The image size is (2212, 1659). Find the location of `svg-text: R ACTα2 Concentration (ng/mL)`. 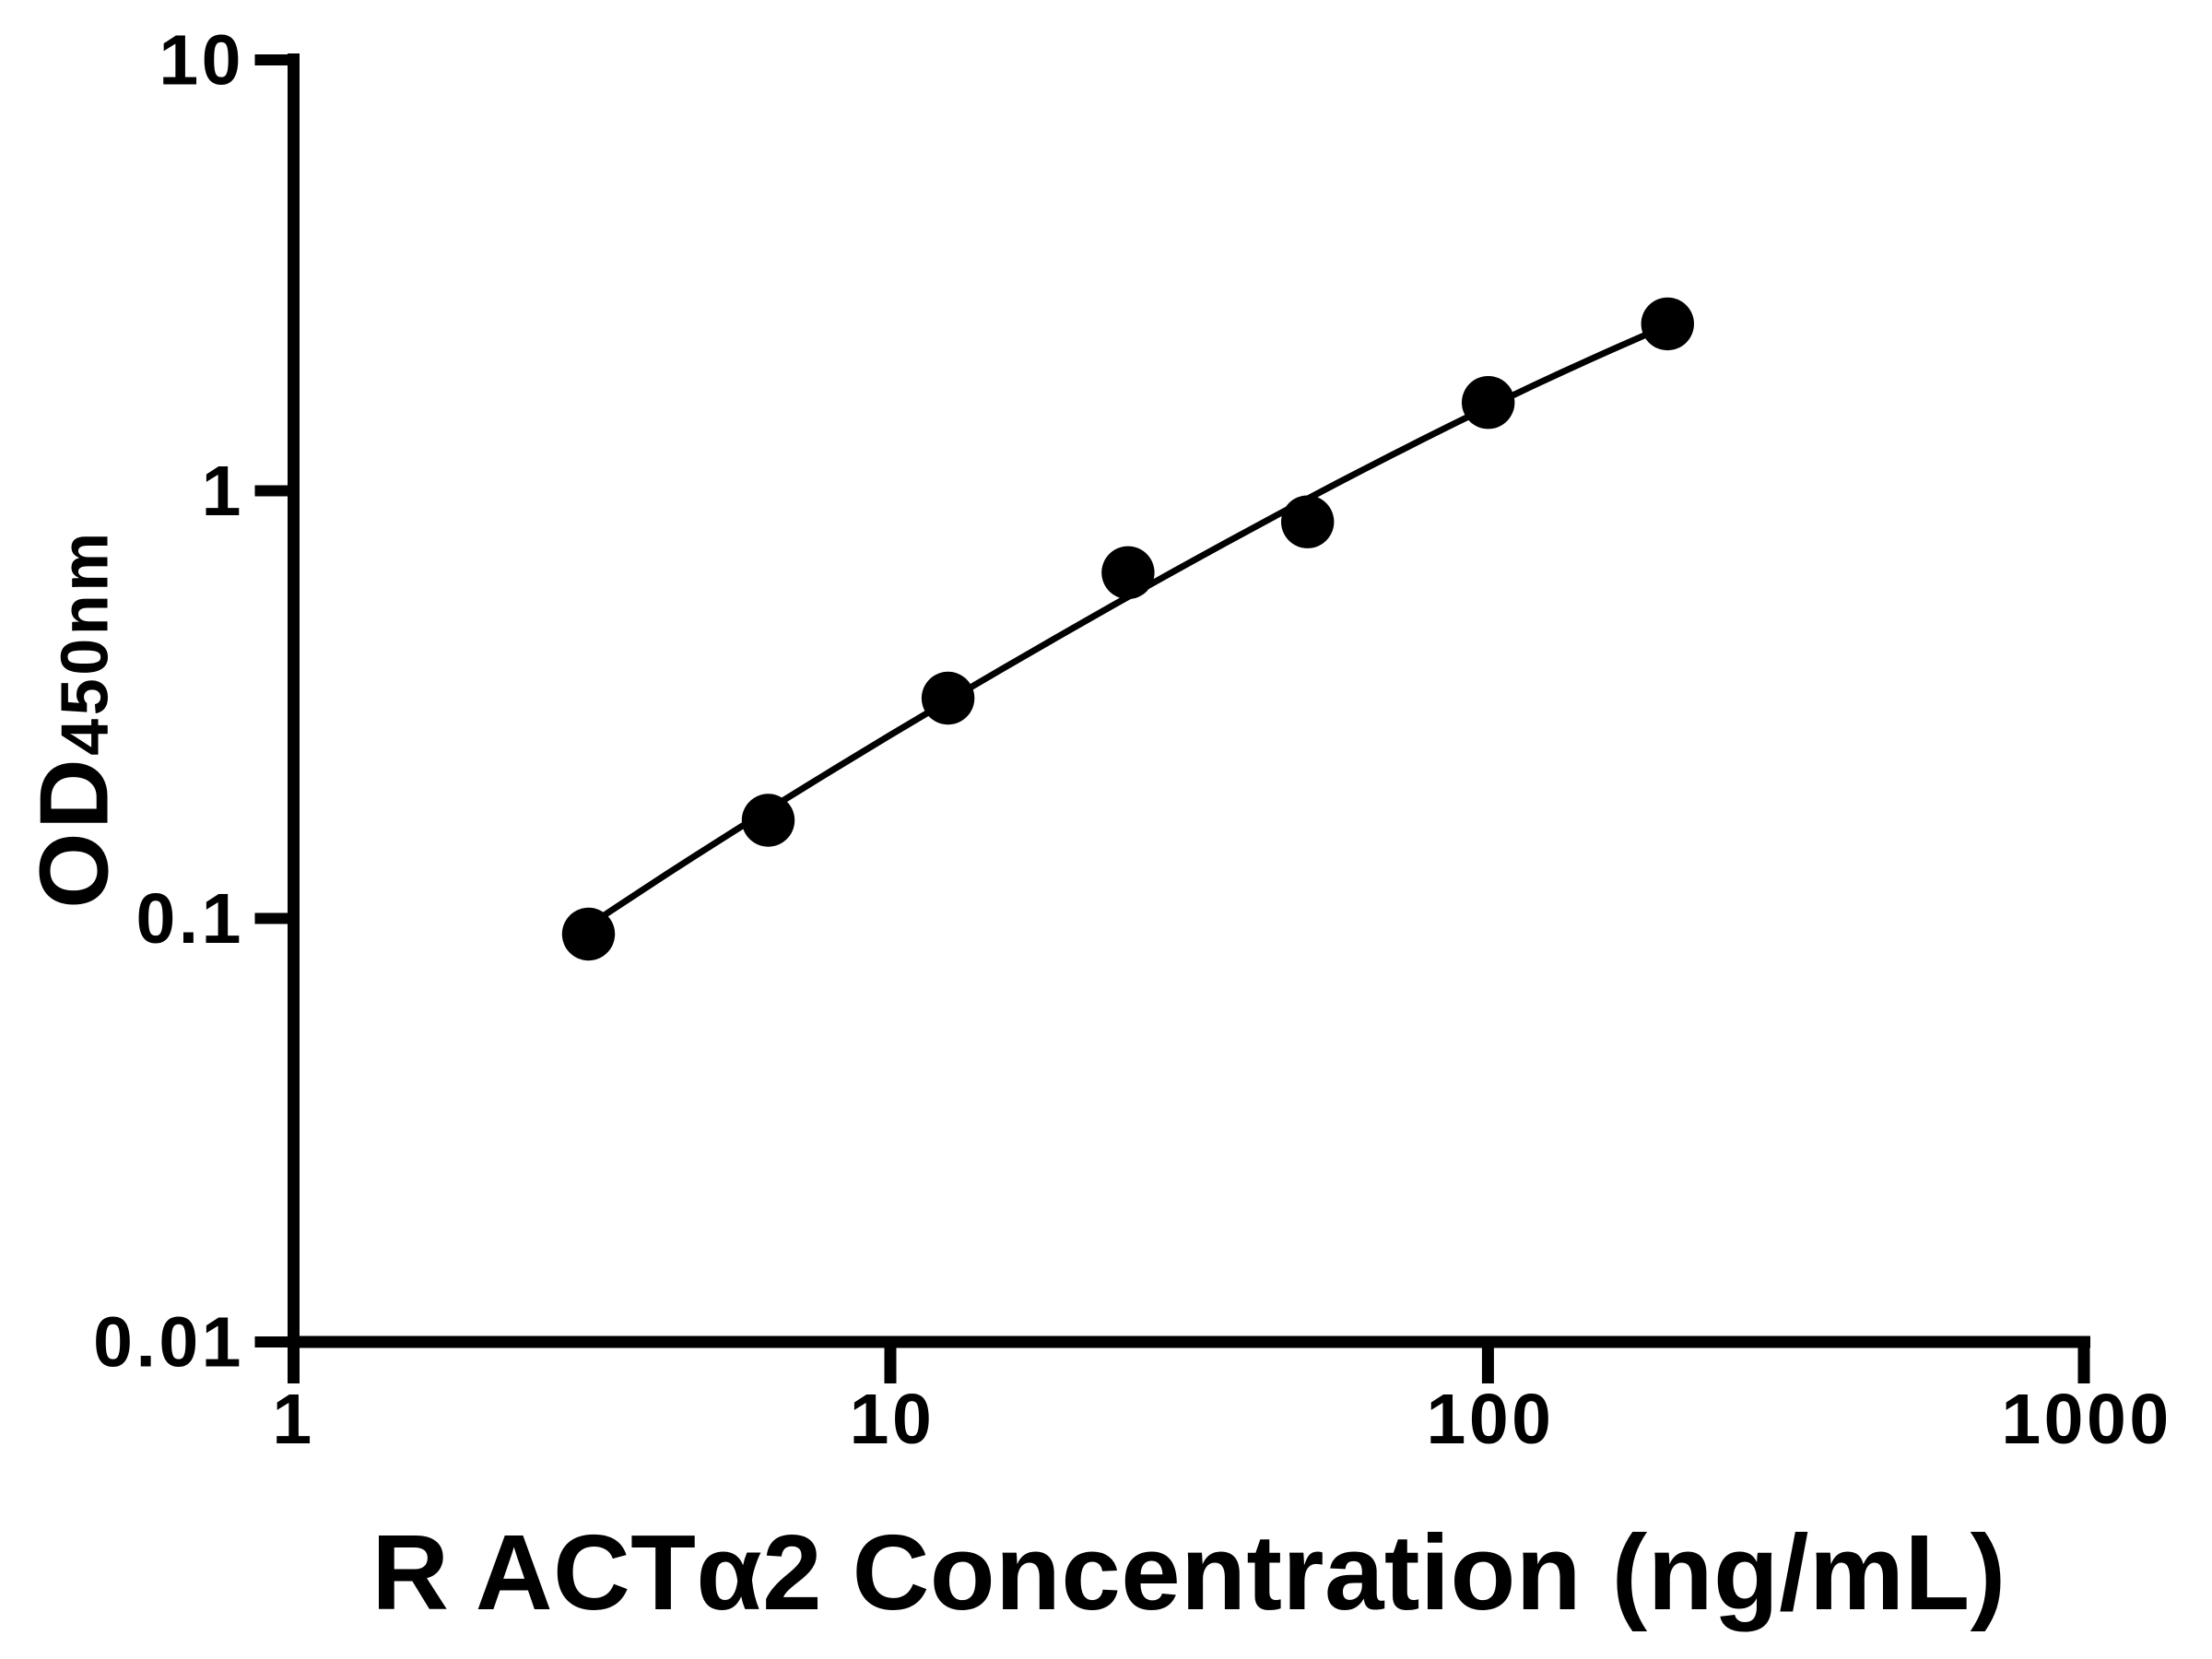

svg-text: R ACTα2 Concentration (ng/mL) is located at coordinates (1188, 1572).